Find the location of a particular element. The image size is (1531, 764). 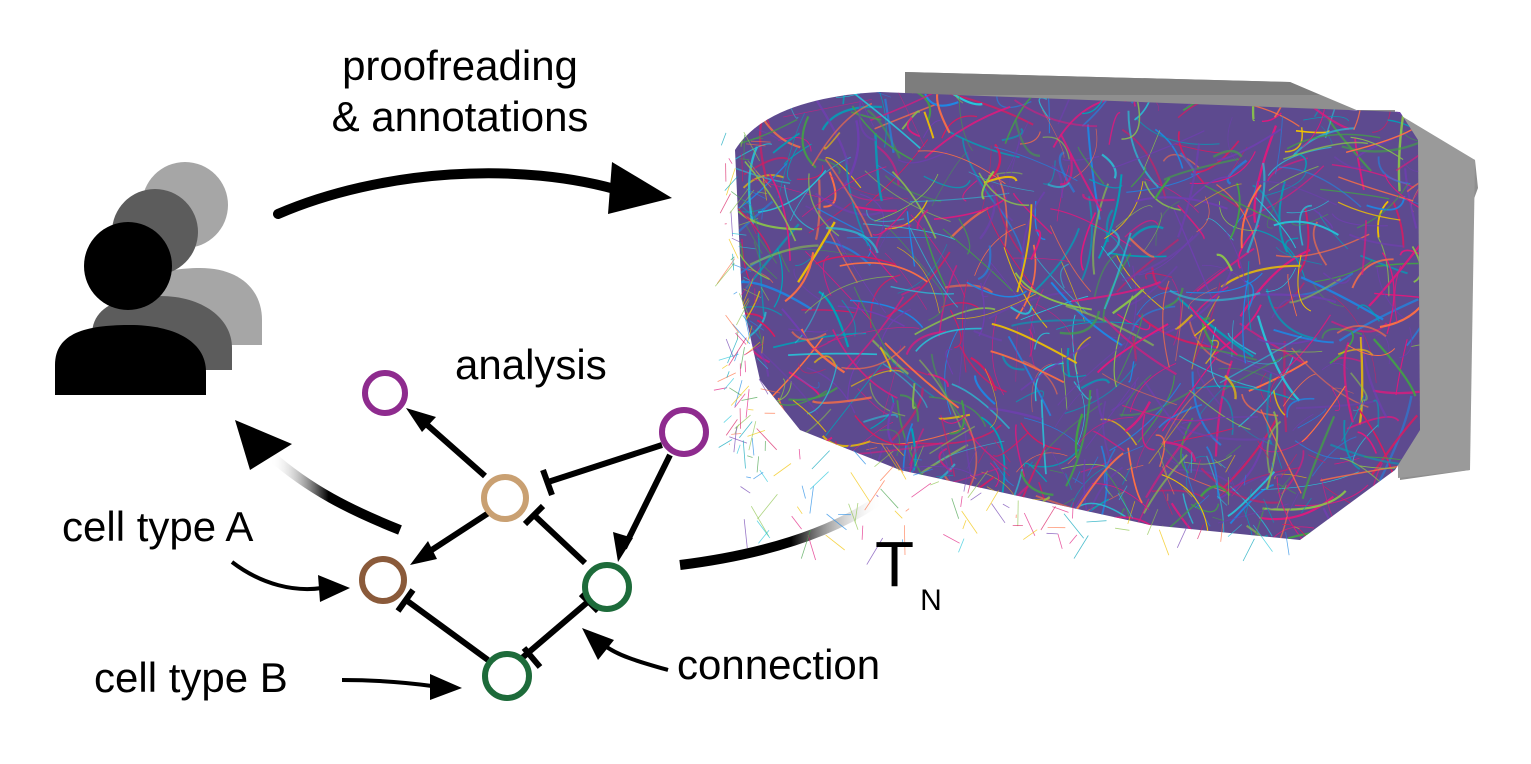

time-main: T is located at coordinates (894, 564).